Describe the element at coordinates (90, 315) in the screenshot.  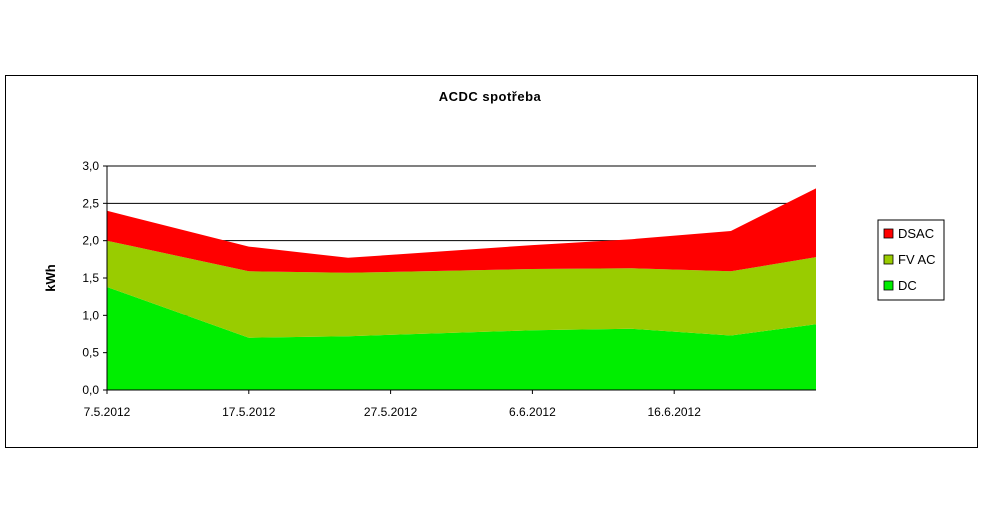
I see `y-tick-label: 1,0` at that location.